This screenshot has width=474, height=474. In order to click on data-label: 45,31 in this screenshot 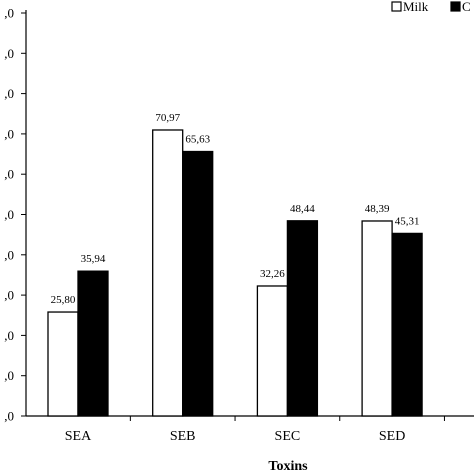, I will do `click(407, 221)`.